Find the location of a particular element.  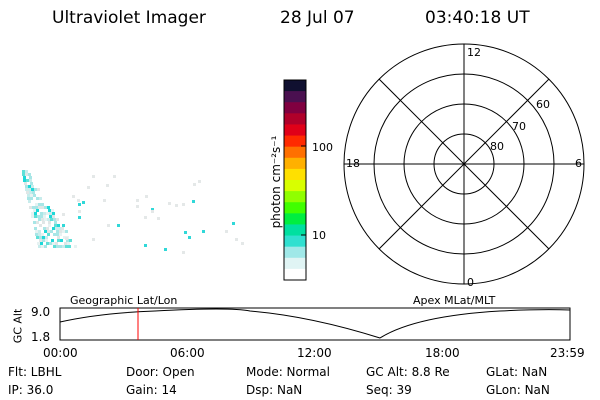

timeline-x-tick-0600: 06:00 is located at coordinates (187, 353).